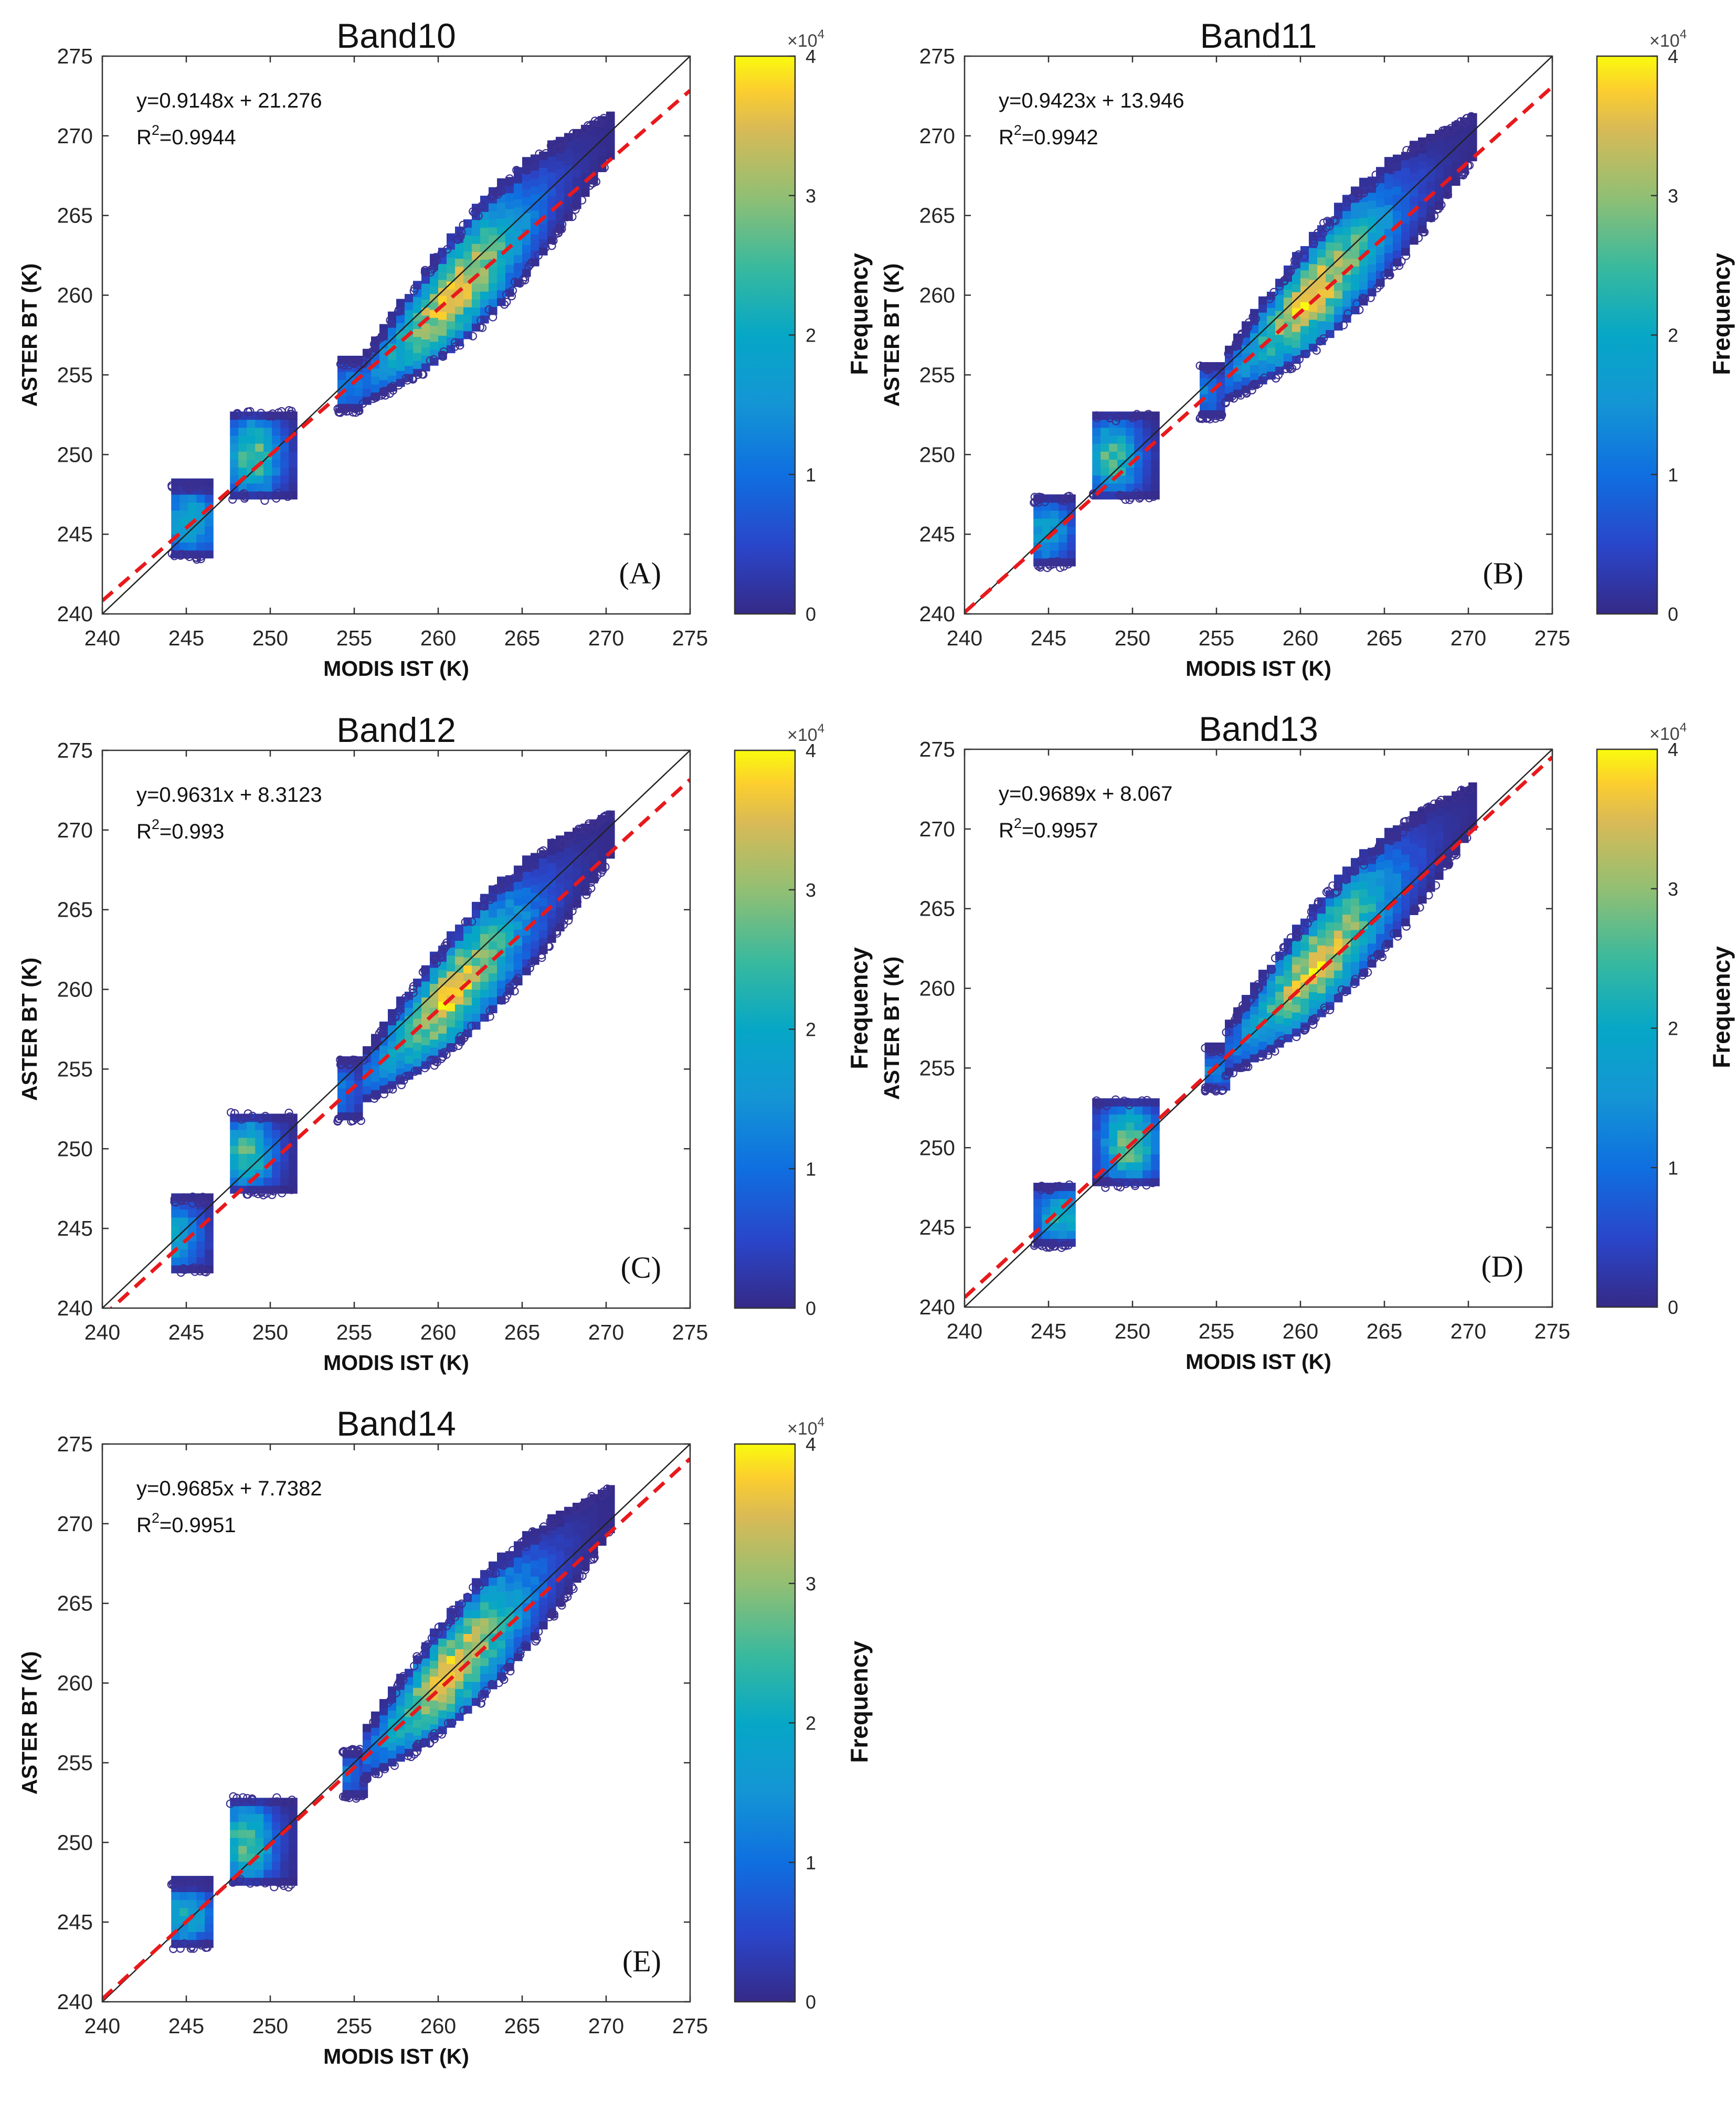 The width and height of the screenshot is (1736, 2102). I want to click on x-axis-label: MODIS IST (K), so click(396, 668).